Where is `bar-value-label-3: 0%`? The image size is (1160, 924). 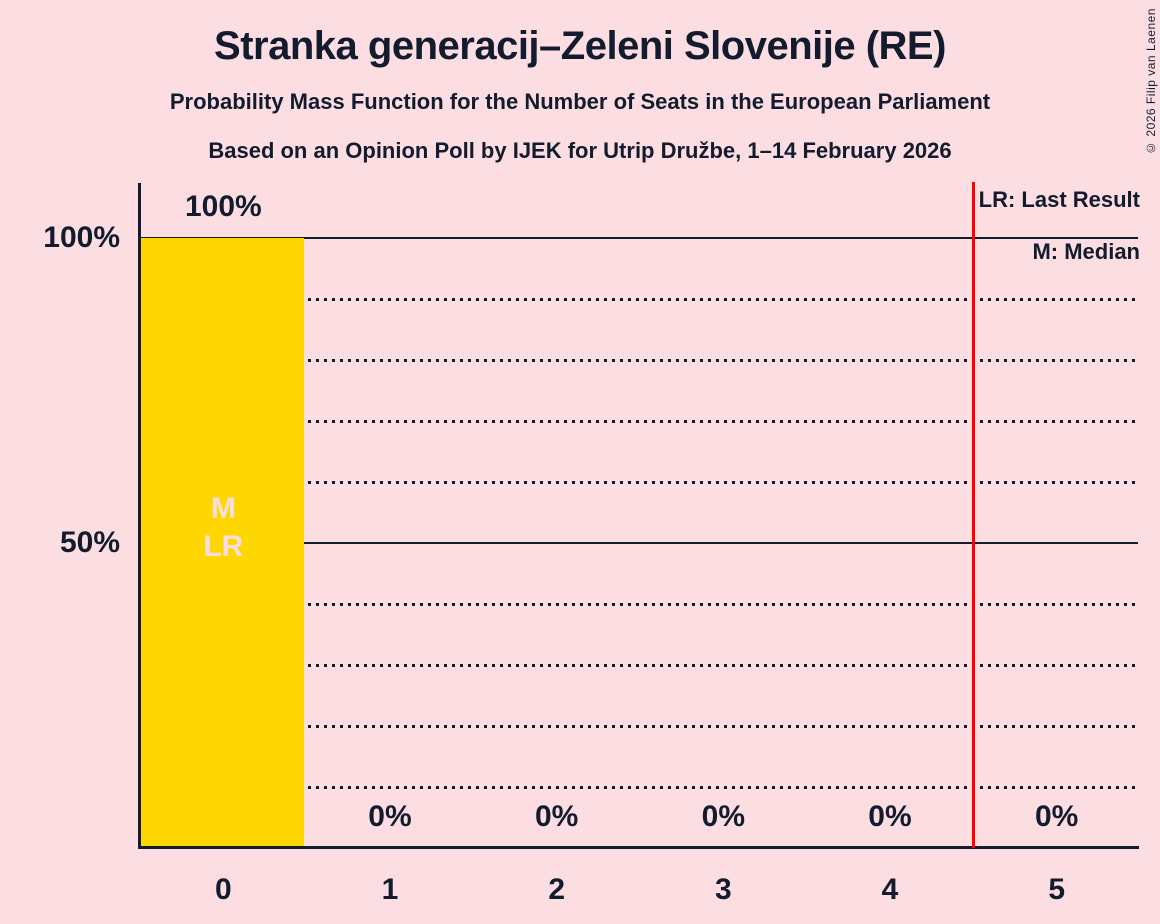 bar-value-label-3: 0% is located at coordinates (723, 816).